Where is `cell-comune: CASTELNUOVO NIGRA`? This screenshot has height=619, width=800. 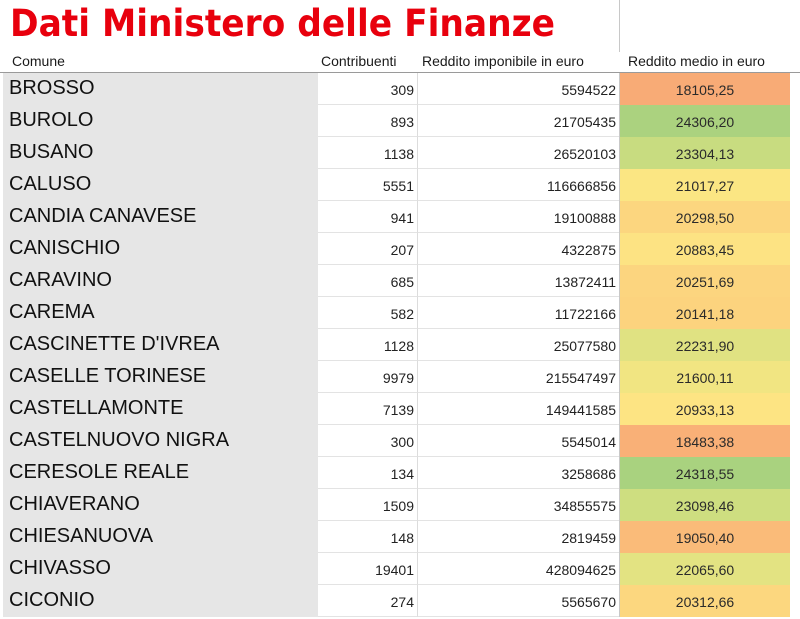 cell-comune: CASTELNUOVO NIGRA is located at coordinates (160, 441).